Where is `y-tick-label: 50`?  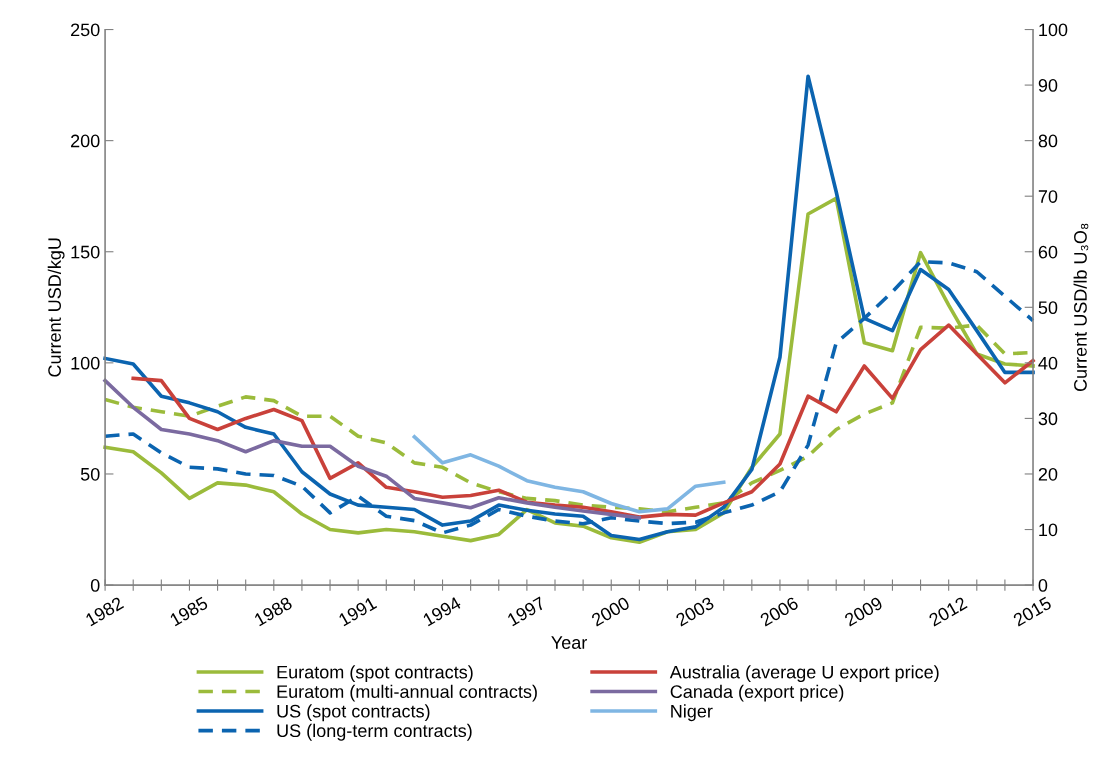 y-tick-label: 50 is located at coordinates (90, 474).